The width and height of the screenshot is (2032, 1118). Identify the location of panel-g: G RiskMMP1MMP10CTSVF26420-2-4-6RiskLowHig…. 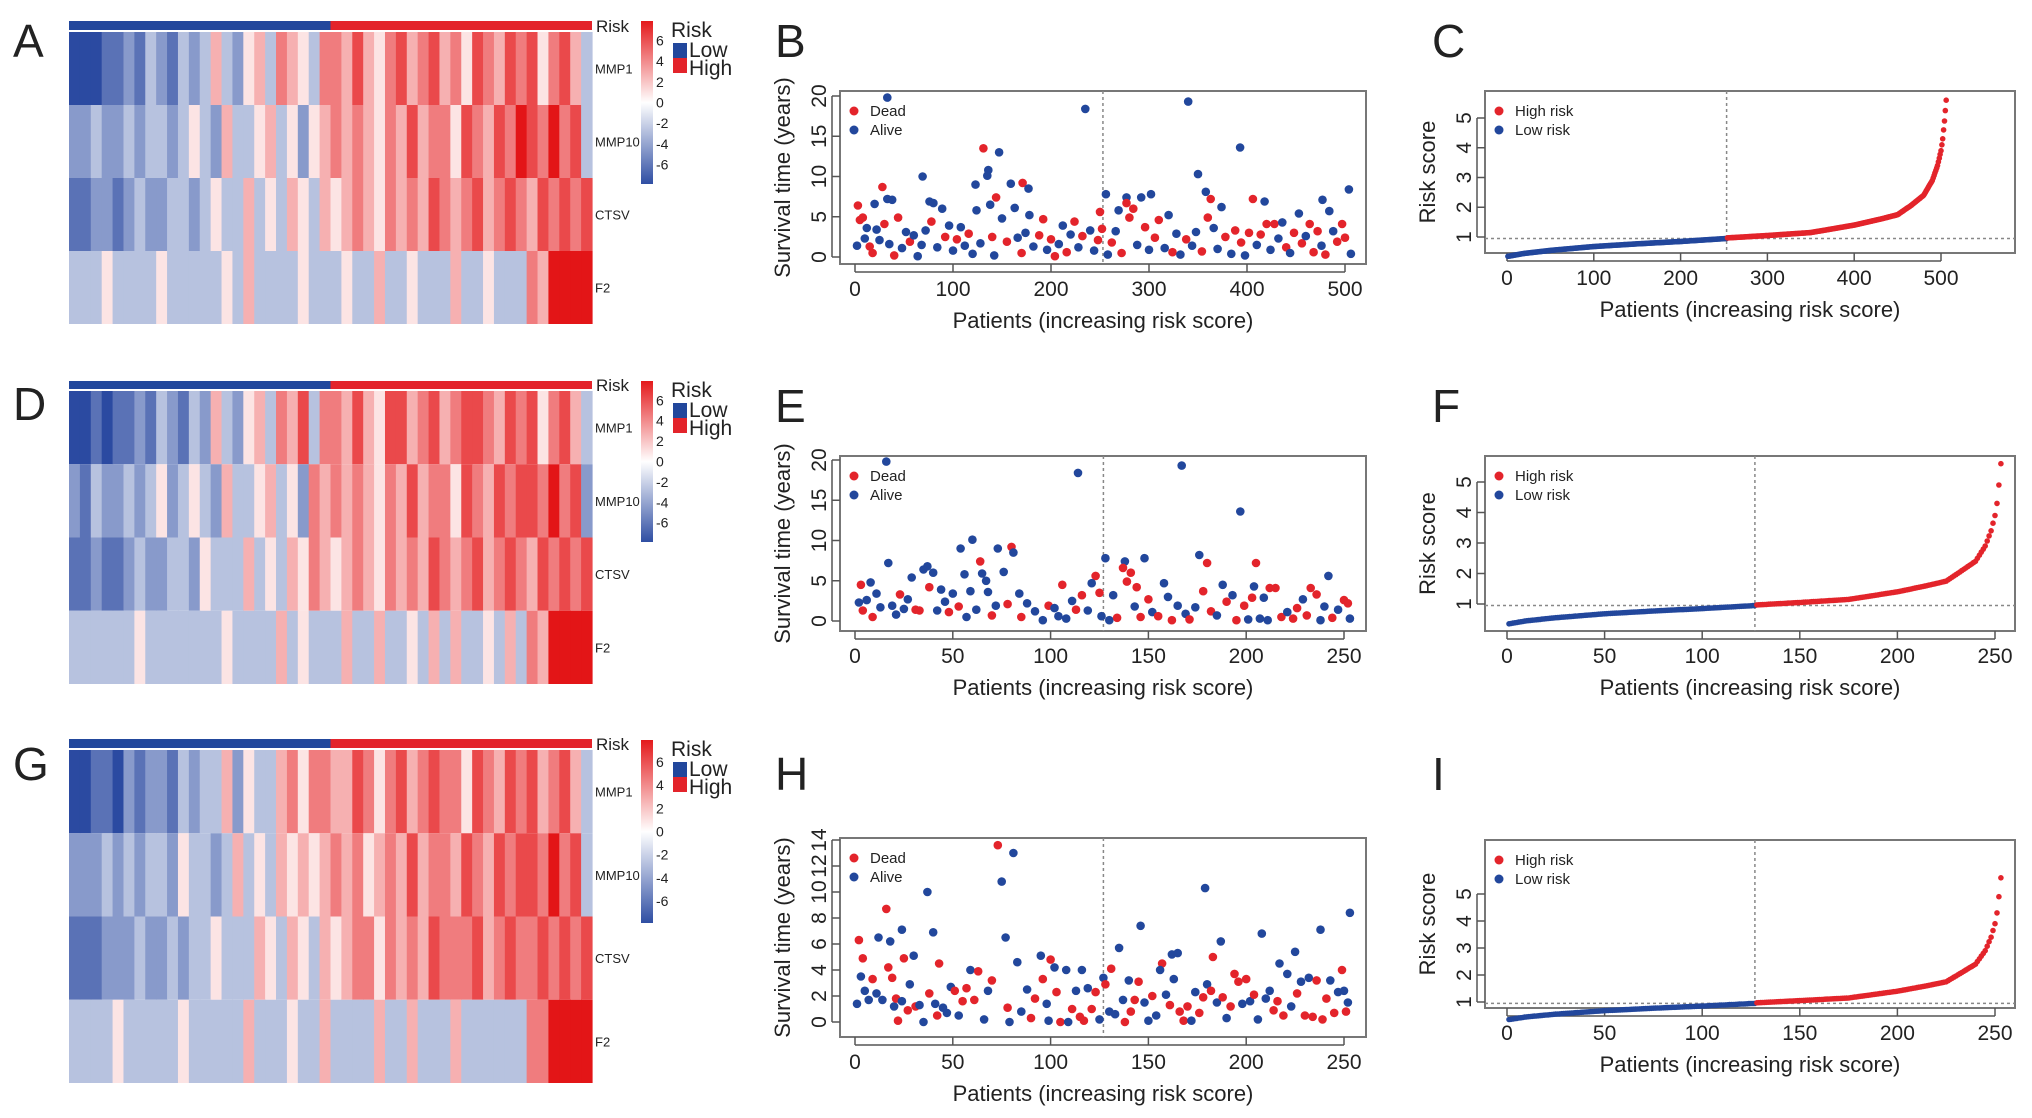
(372, 909).